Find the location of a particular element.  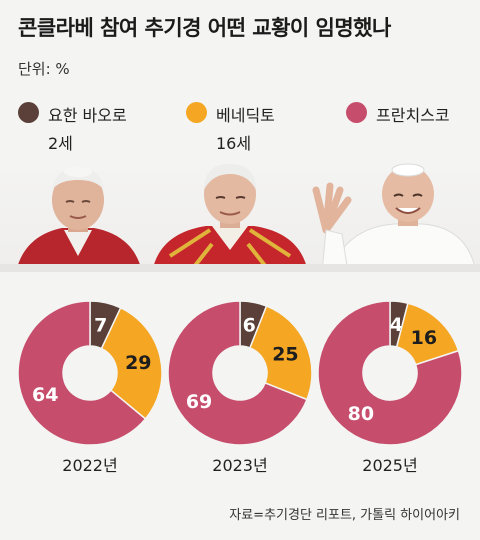

unit-label: 단위: % is located at coordinates (44, 69).